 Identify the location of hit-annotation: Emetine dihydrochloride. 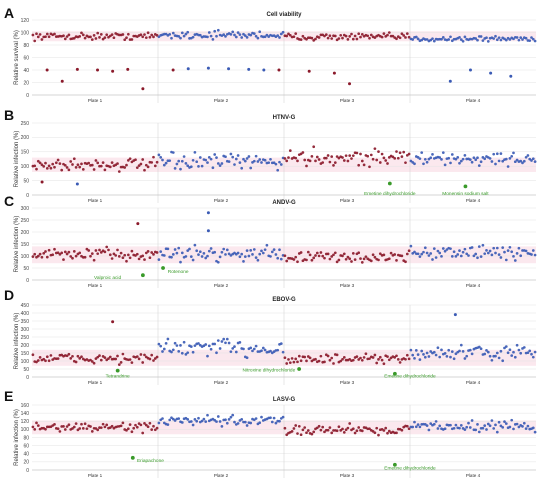
(410, 468).